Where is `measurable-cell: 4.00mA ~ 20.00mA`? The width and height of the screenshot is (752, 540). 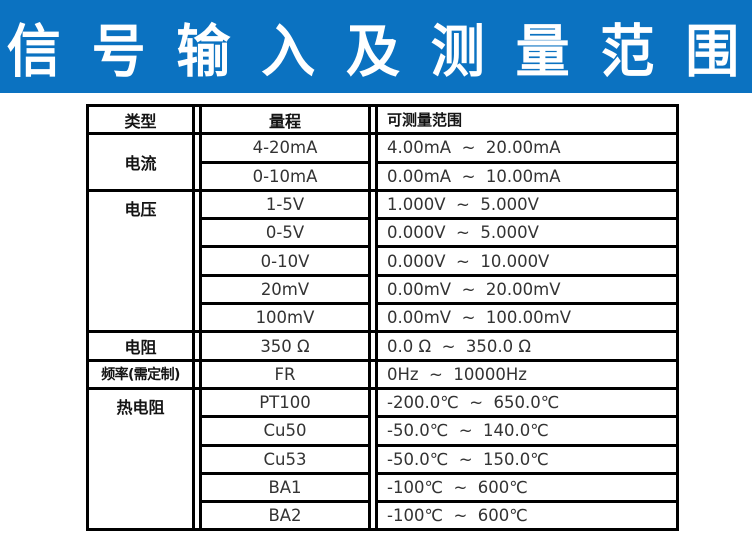 measurable-cell: 4.00mA ~ 20.00mA is located at coordinates (525, 148).